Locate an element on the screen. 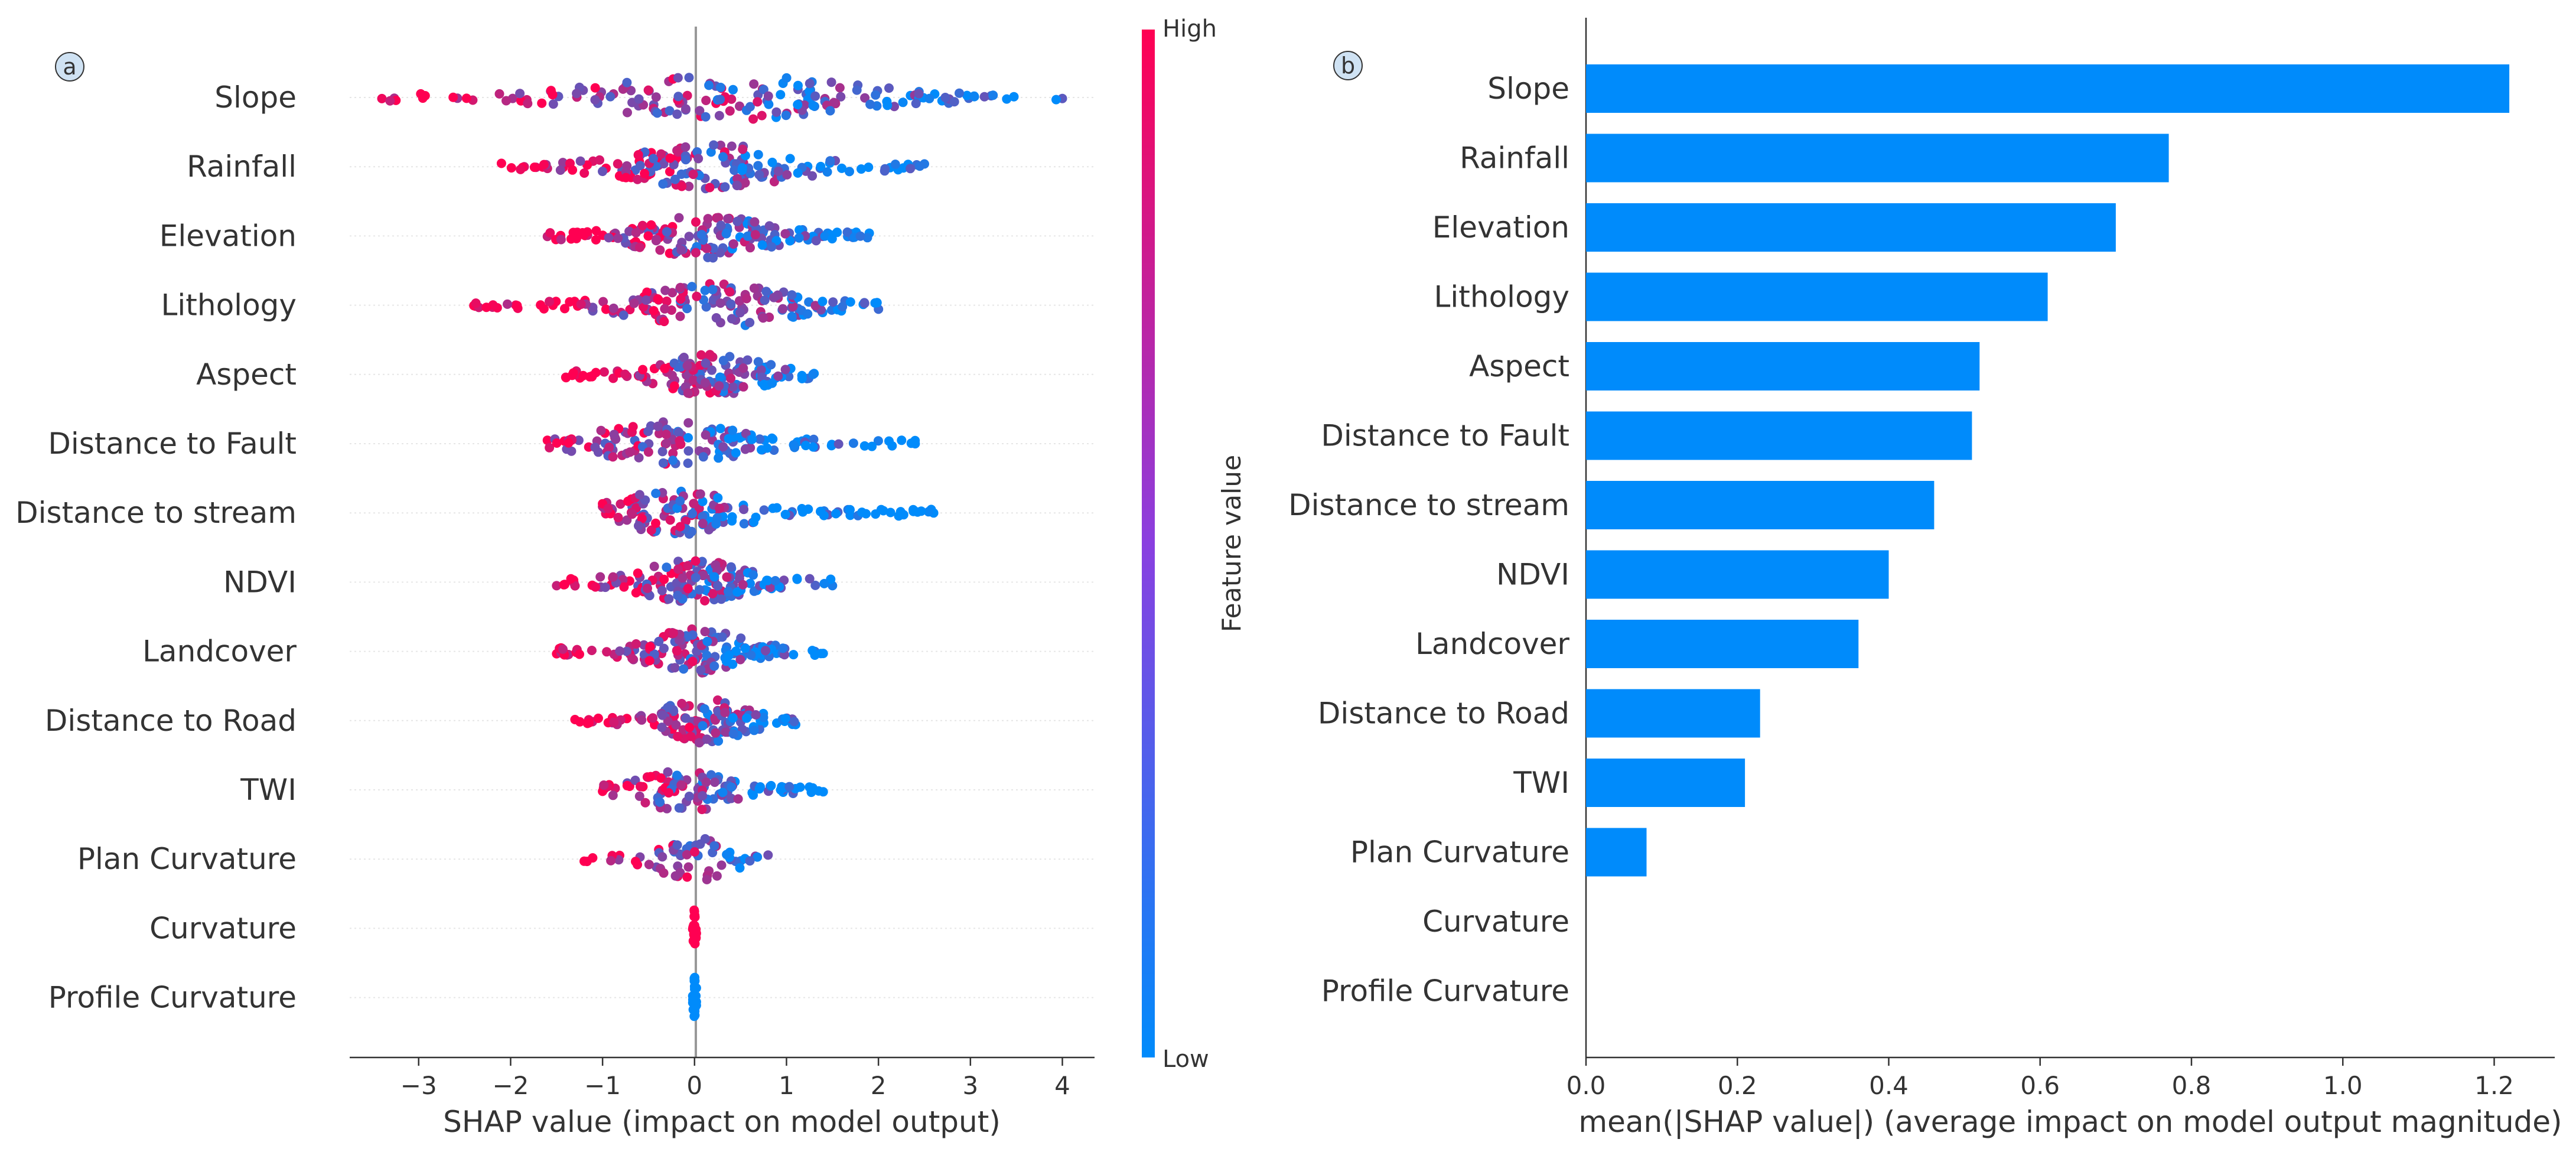 This screenshot has height=1152, width=2576. panel-b-badge-circle is located at coordinates (1348, 65).